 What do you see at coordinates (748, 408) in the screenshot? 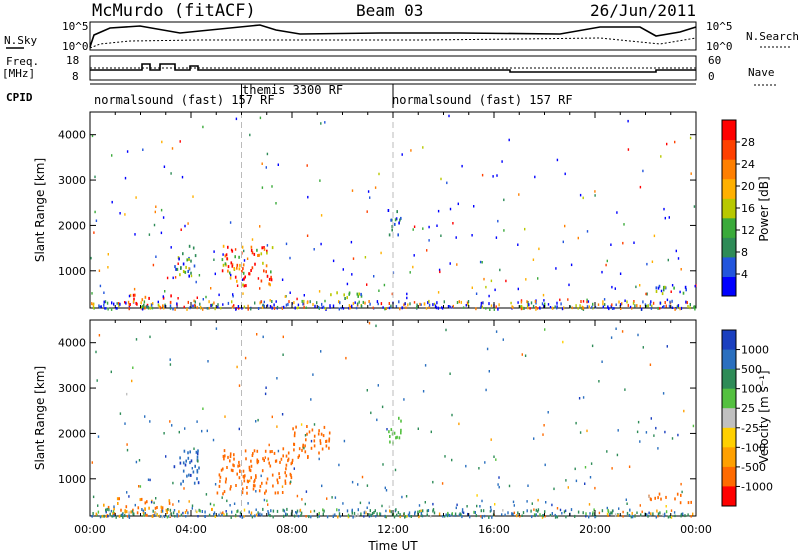
I see `colorbar-tick-label: 25` at bounding box center [748, 408].